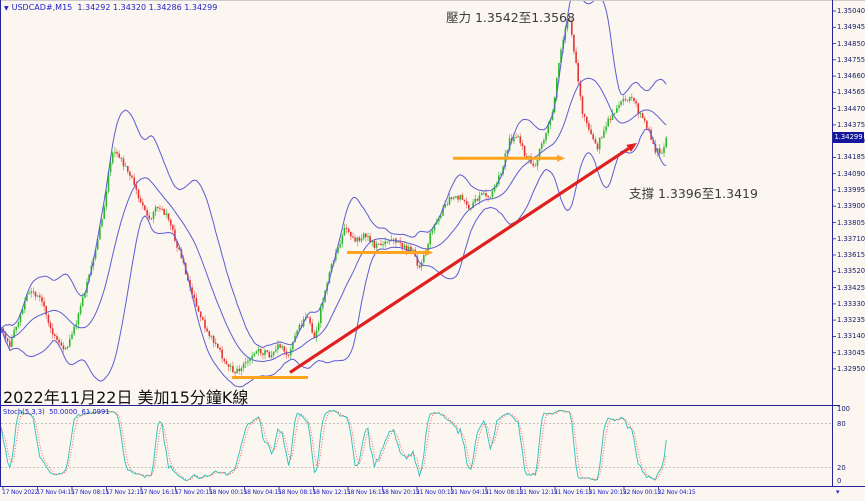 This screenshot has height=501, width=865. Describe the element at coordinates (851, 255) in the screenshot. I see `price-axis-label: 1.33615` at that location.